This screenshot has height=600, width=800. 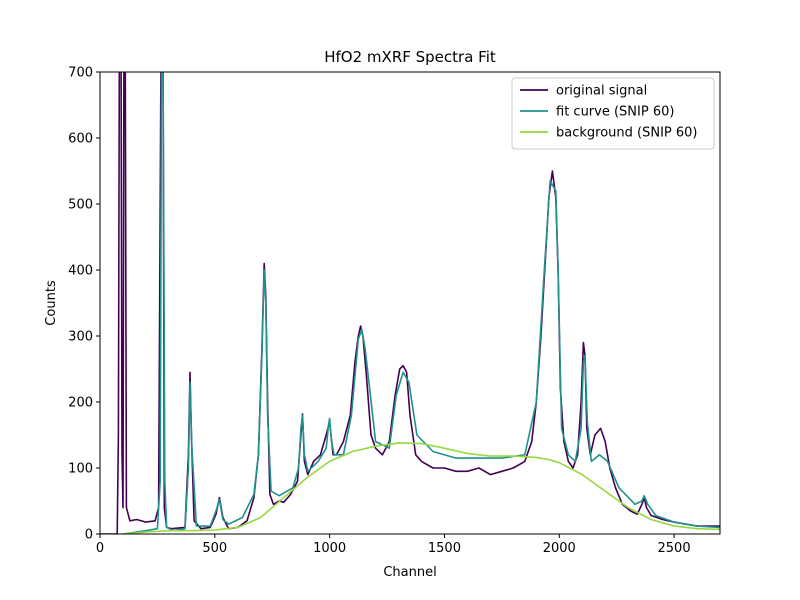 I want to click on y-tick-label: 200, so click(x=80, y=403).